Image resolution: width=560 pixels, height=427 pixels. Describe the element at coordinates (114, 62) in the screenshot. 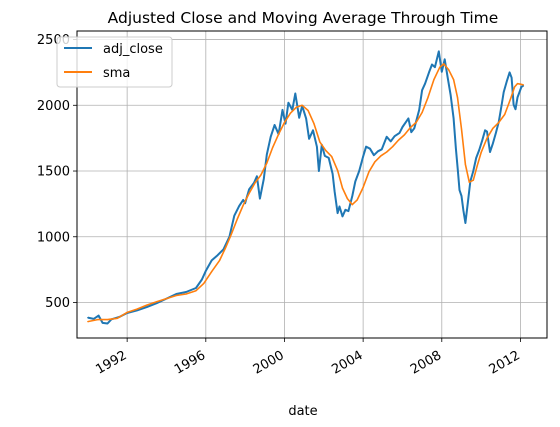

I see `legend-box` at that location.